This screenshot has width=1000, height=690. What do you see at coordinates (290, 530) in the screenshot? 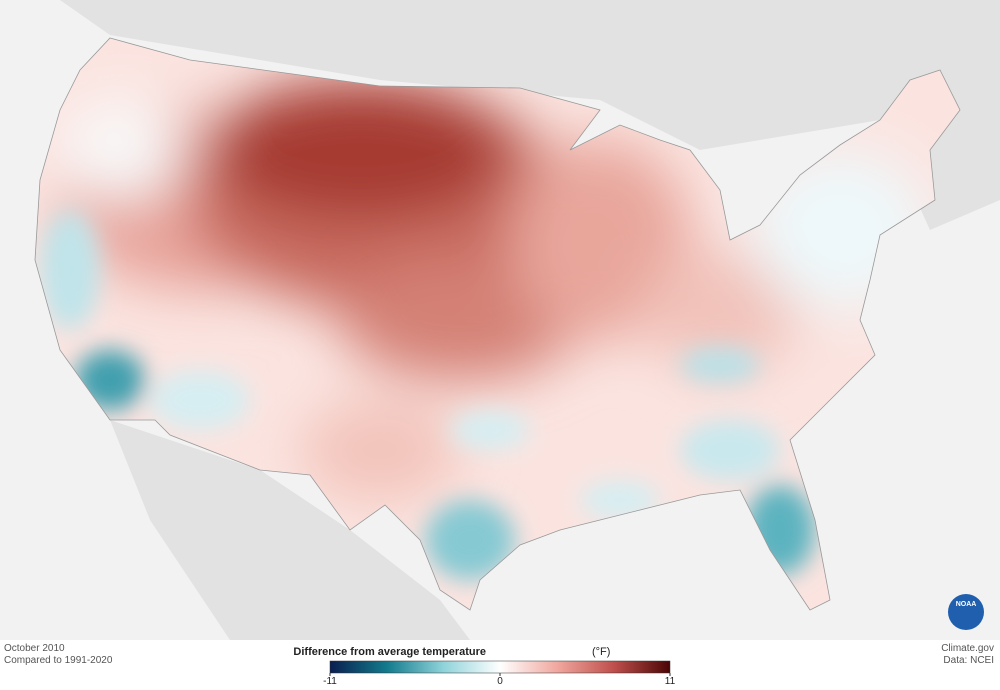
I see `mexico` at bounding box center [290, 530].